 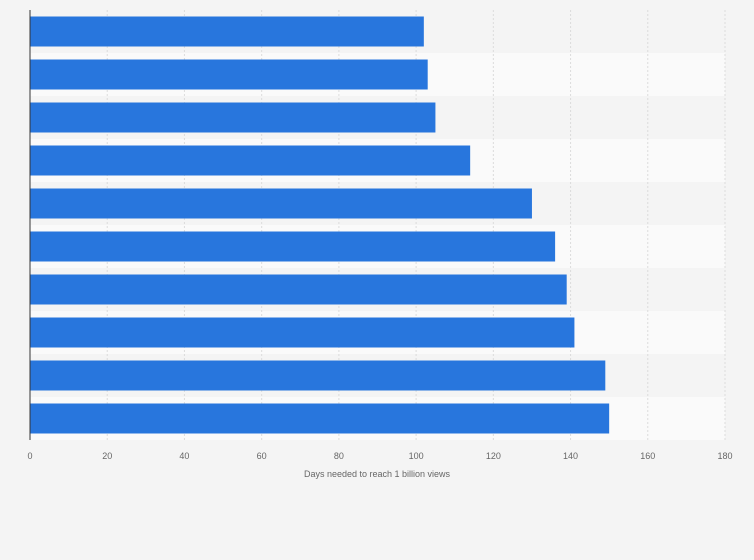 I want to click on x-tick-label: 140, so click(x=570, y=456).